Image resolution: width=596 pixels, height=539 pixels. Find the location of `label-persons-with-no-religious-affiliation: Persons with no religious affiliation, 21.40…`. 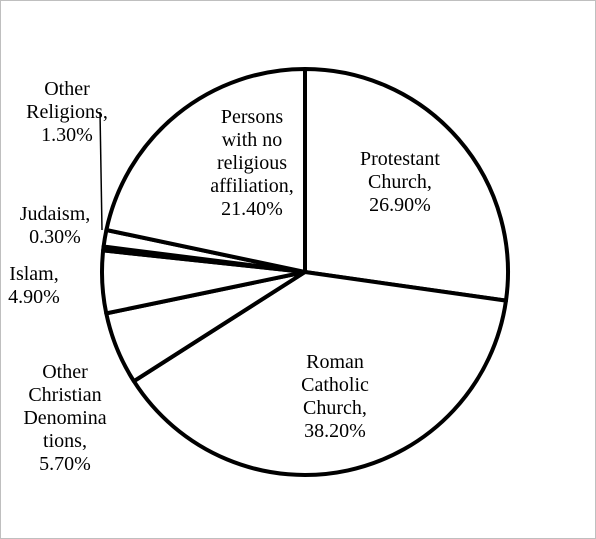

label-persons-with-no-religious-affiliation: Persons with no religious affiliation, 21.40… is located at coordinates (252, 163).